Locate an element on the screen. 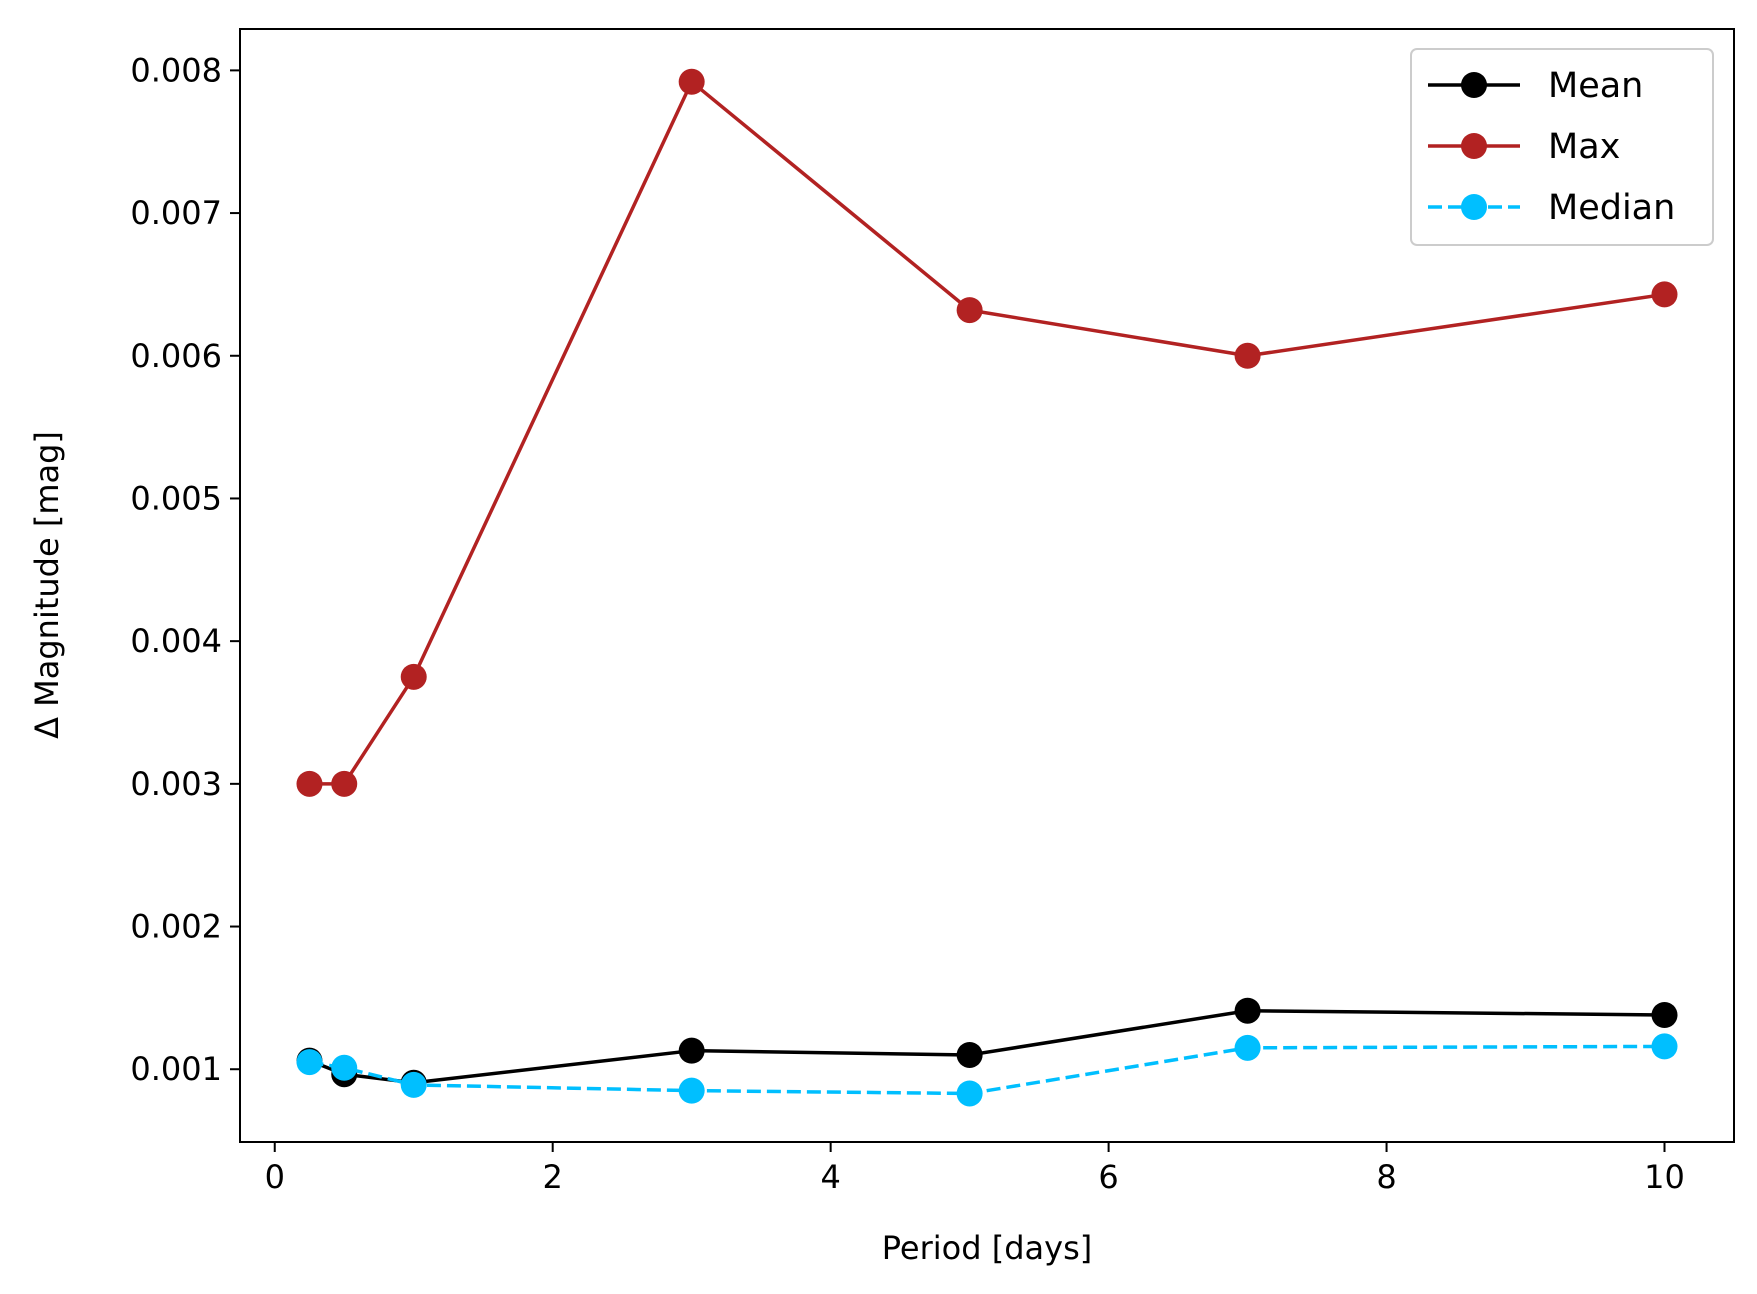 The height and width of the screenshot is (1294, 1757). legend-item-median: Median is located at coordinates (1551, 208).